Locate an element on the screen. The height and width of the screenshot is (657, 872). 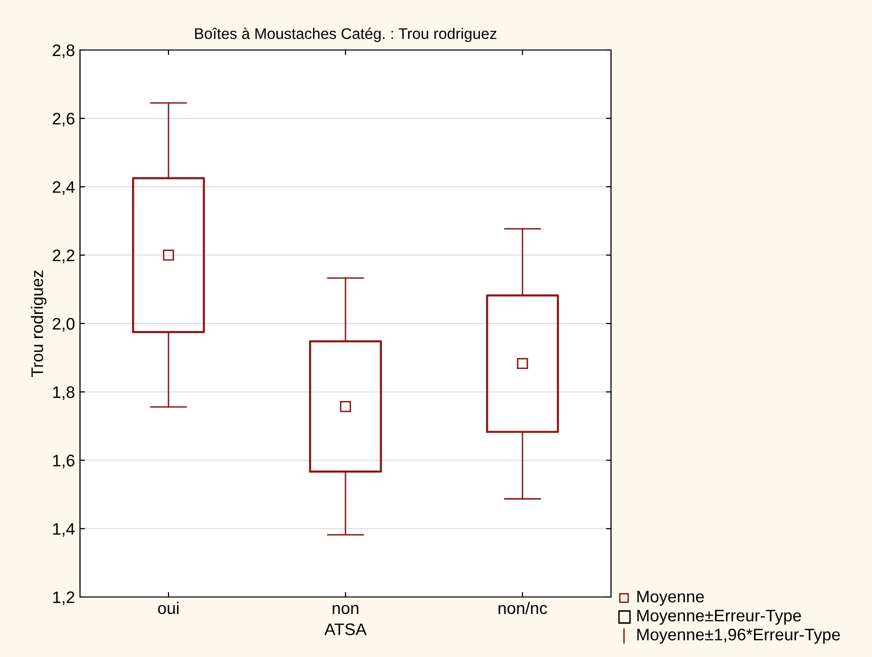
y-tick-label: 2,8 is located at coordinates (63, 51).